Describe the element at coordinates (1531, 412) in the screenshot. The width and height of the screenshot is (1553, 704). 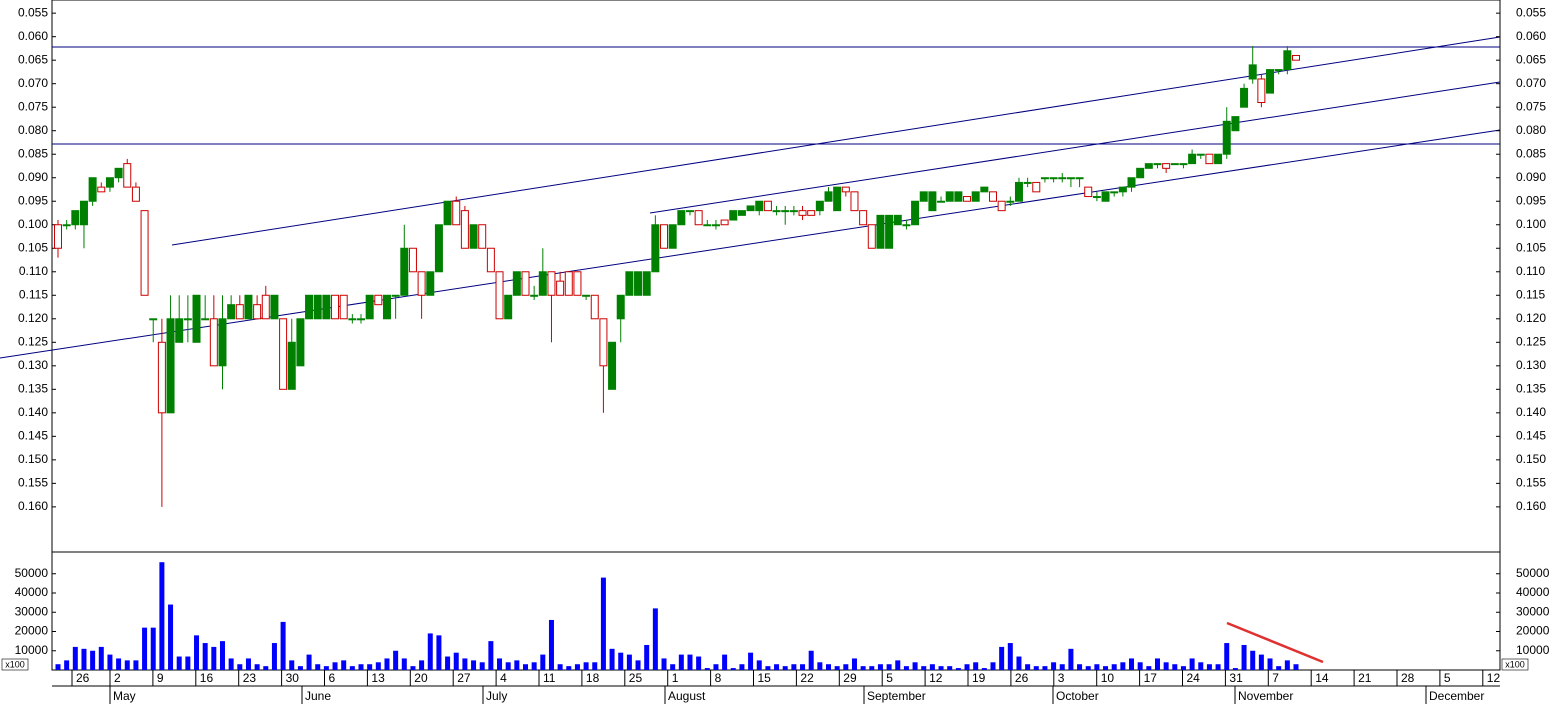
I see `y-tick-label: 0.140` at that location.